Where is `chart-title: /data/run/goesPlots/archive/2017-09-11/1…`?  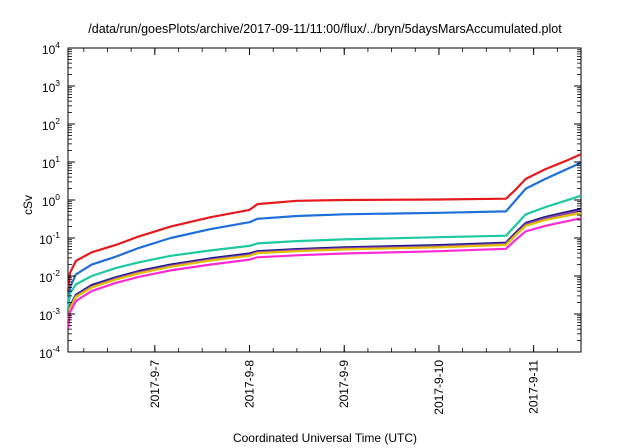 chart-title: /data/run/goesPlots/archive/2017-09-11/1… is located at coordinates (325, 29).